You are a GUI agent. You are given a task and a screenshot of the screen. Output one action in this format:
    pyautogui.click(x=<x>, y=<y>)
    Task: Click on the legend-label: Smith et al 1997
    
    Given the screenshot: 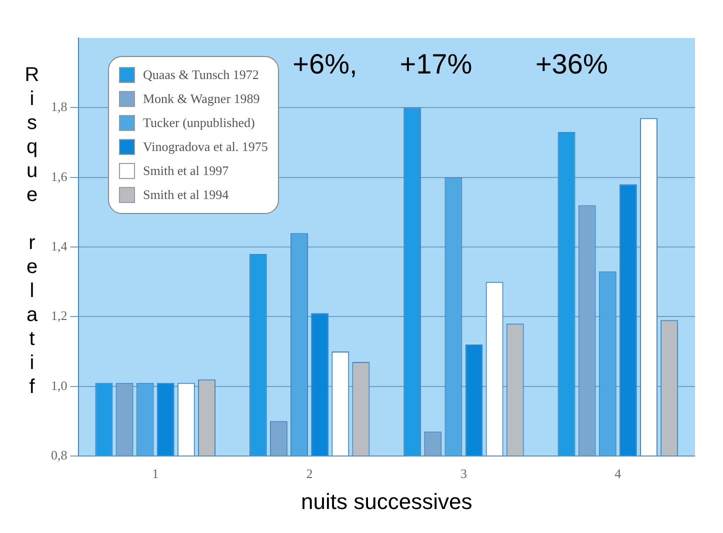 What is the action you would take?
    pyautogui.click(x=186, y=171)
    